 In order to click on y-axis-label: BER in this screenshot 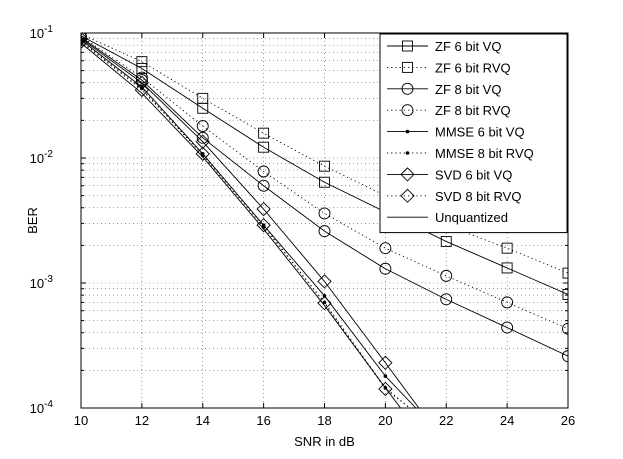, I will do `click(32, 220)`.